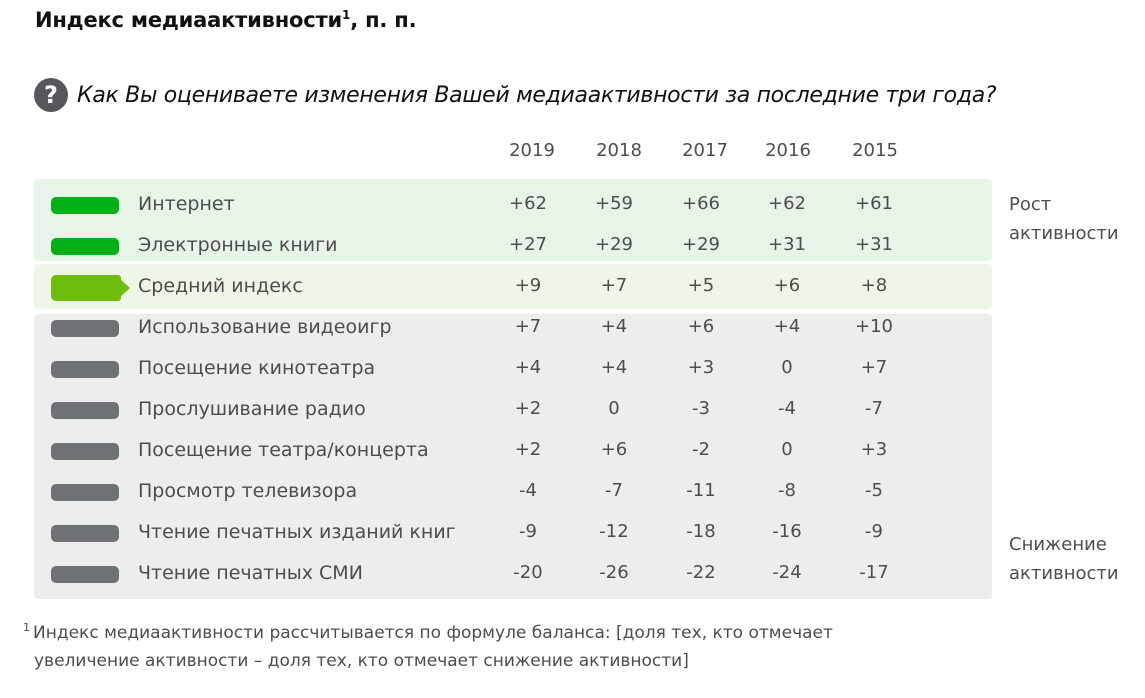 The image size is (1145, 698). I want to click on average-group-panel, so click(513, 286).